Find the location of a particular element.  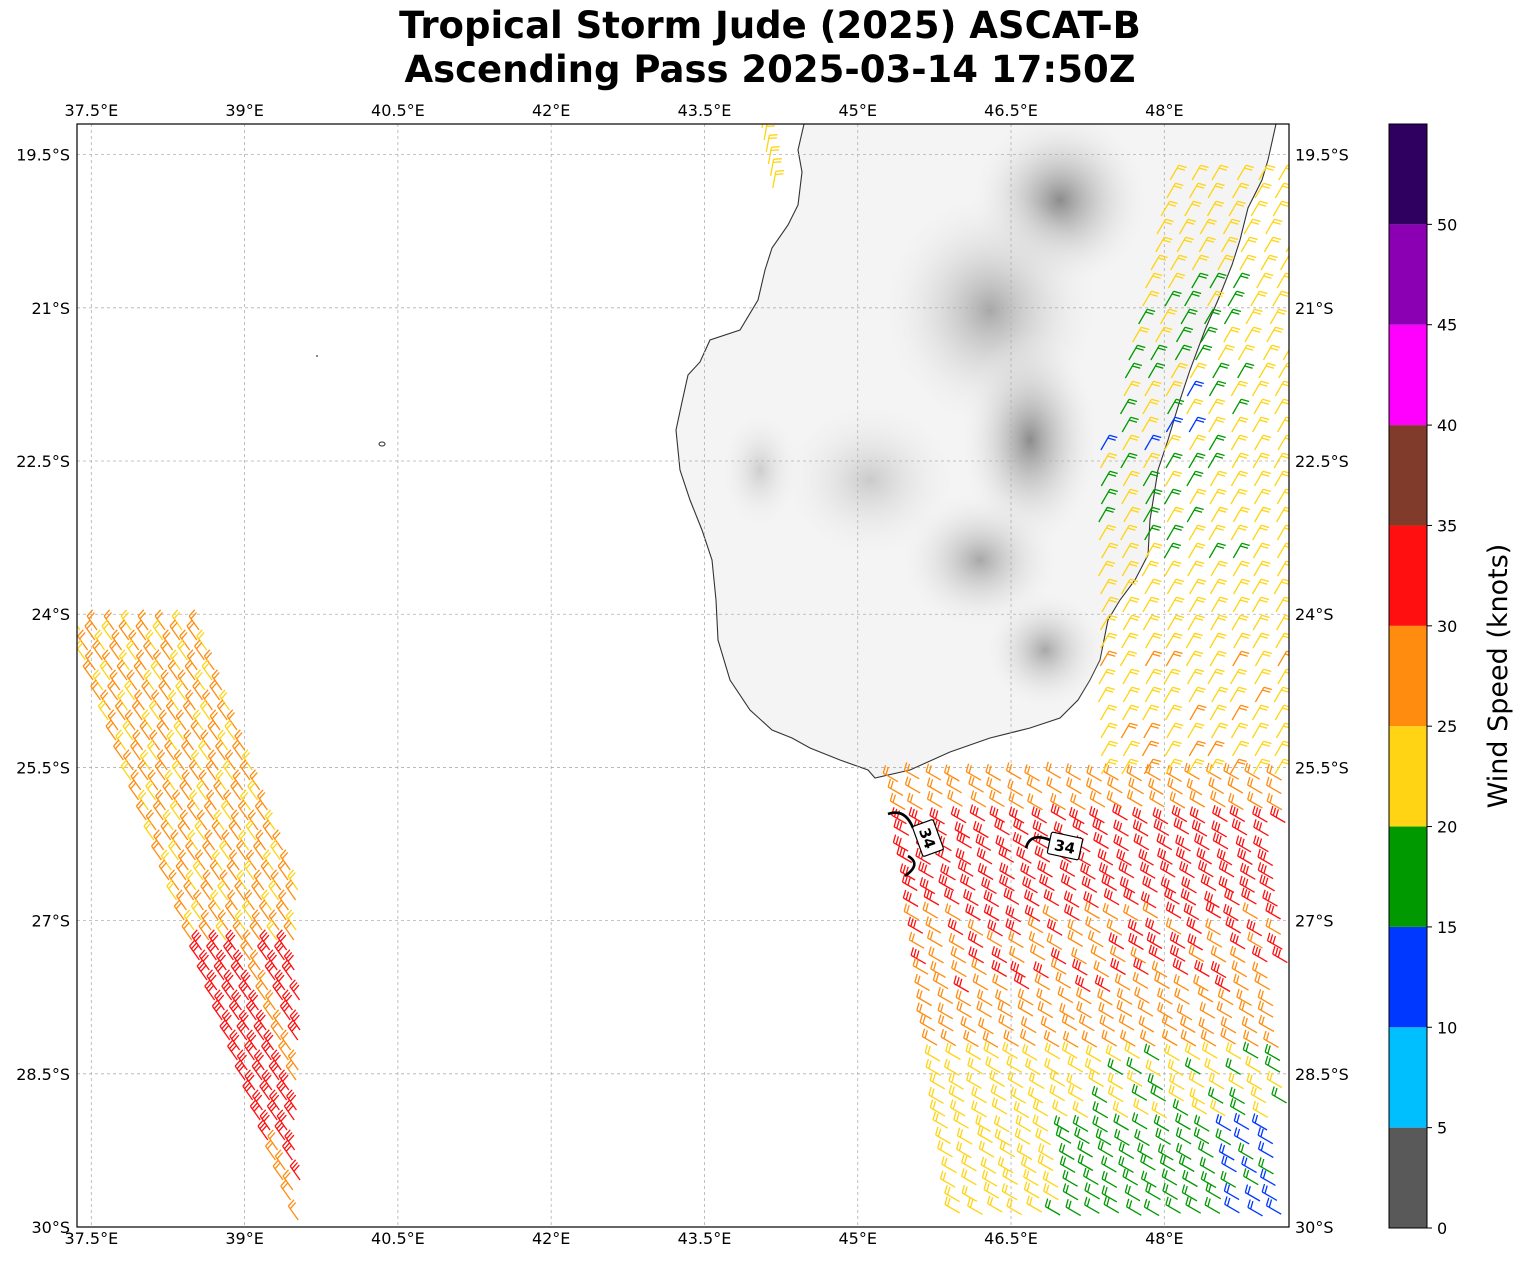

lon-tick-label-top: 46.5°E is located at coordinates (1011, 110).